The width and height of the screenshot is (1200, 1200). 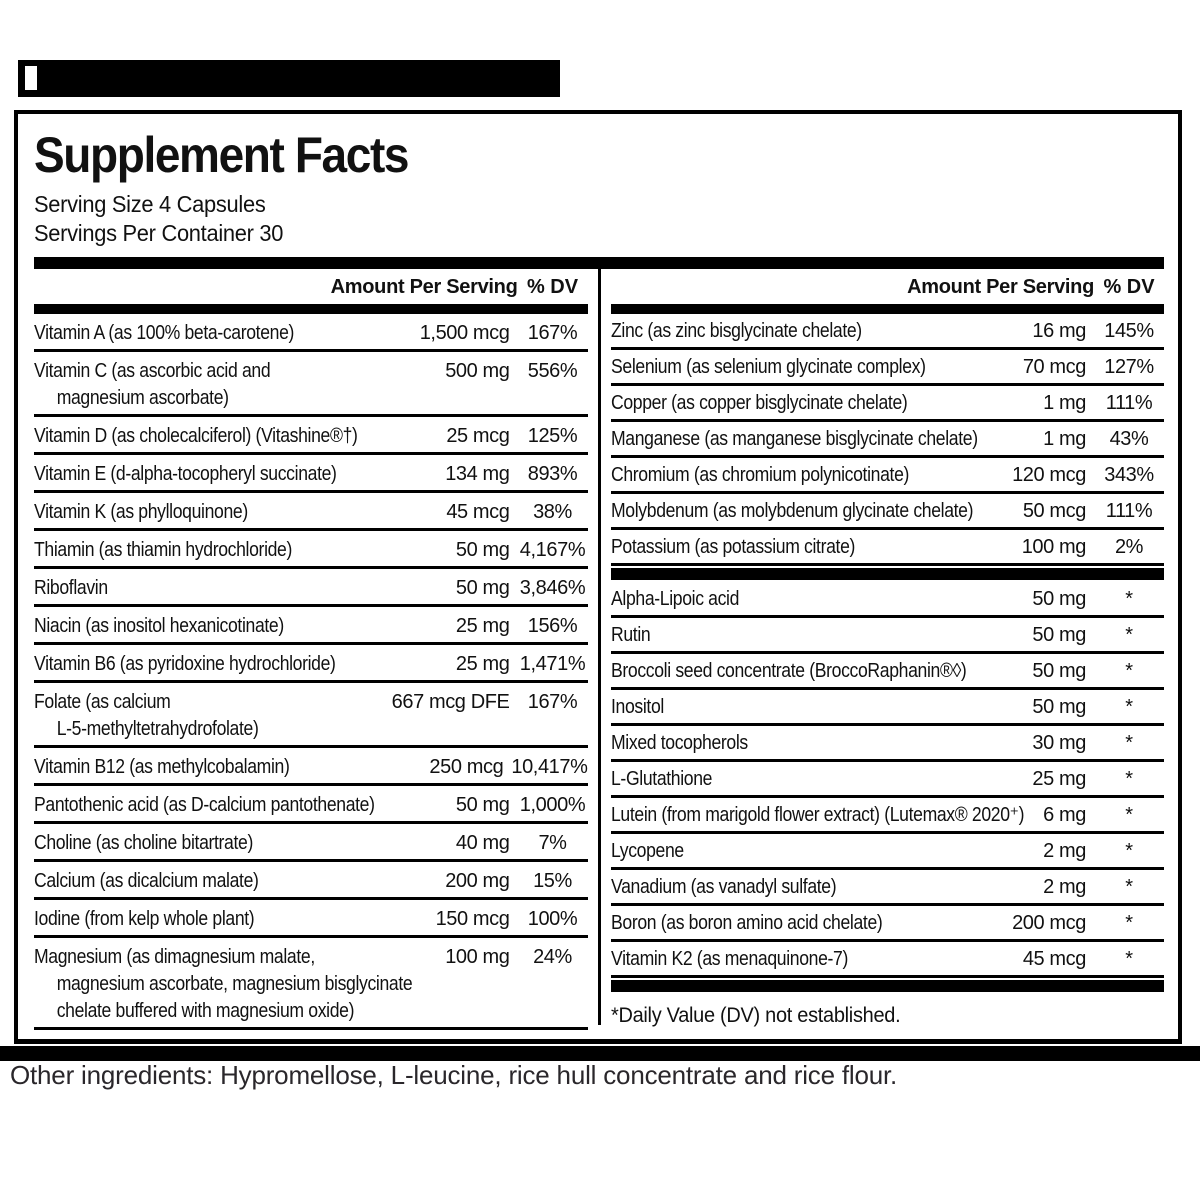 I want to click on ingredient-amount: 500 mg, so click(x=477, y=371).